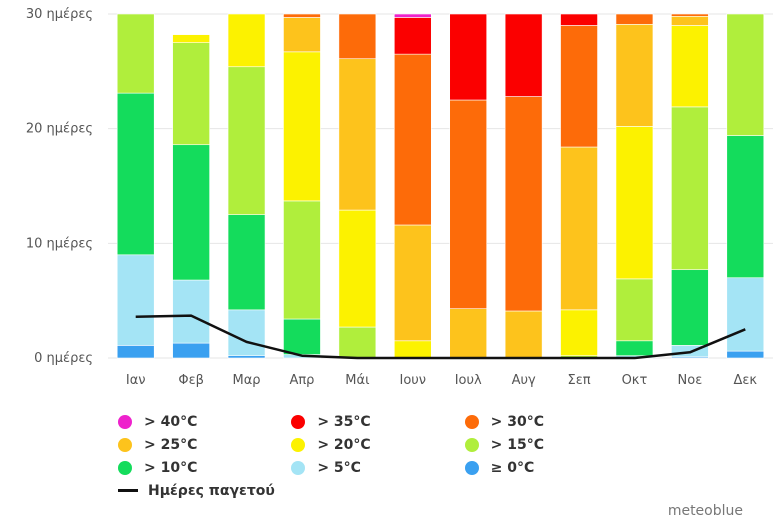  Describe the element at coordinates (468, 380) in the screenshot. I see `x-tick-label: Ιουλ` at that location.